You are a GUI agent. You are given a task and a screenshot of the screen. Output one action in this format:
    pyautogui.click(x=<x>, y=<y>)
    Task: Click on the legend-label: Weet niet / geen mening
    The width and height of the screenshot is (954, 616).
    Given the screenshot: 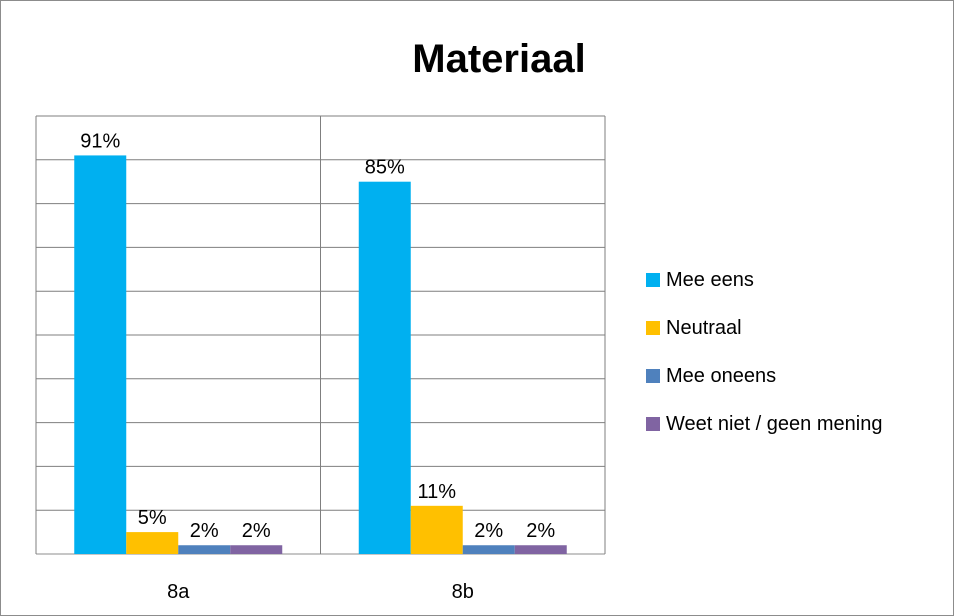 What is the action you would take?
    pyautogui.click(x=774, y=424)
    